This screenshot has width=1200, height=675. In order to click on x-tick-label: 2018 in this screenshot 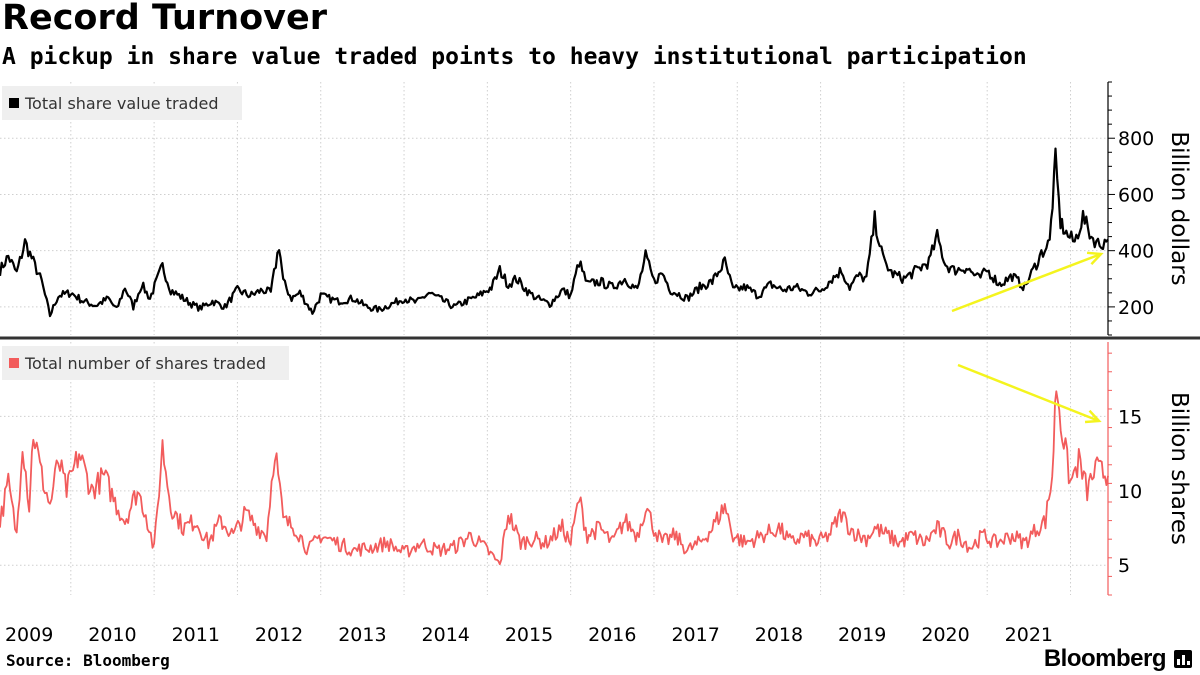, I will do `click(779, 635)`.